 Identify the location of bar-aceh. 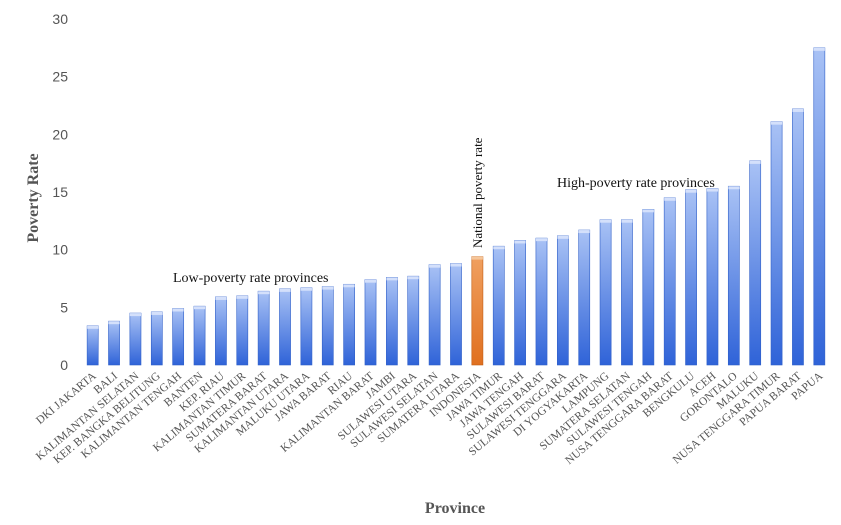
(712, 277).